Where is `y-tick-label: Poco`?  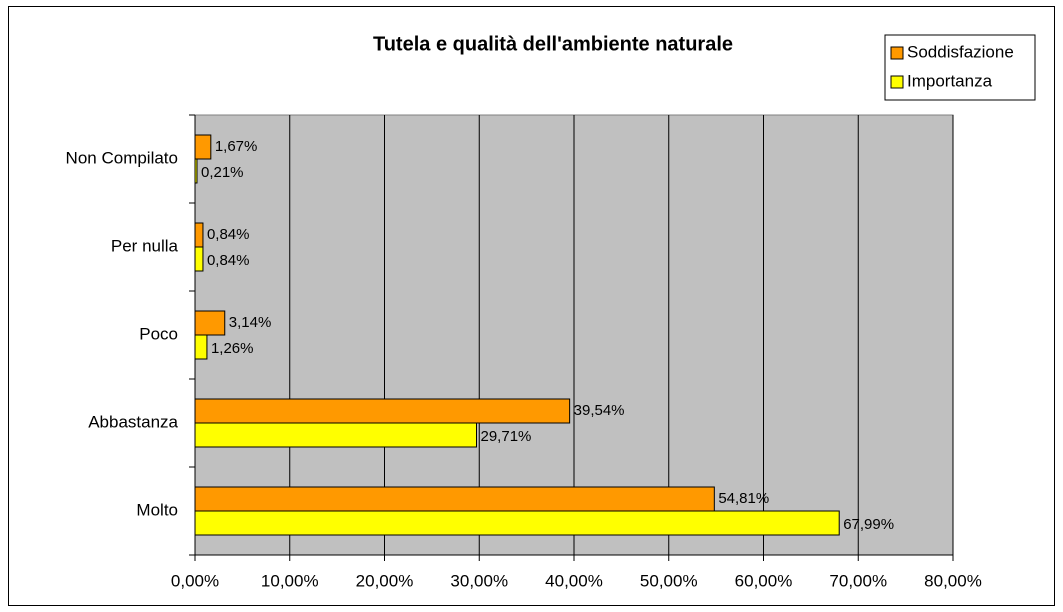
y-tick-label: Poco is located at coordinates (158, 333).